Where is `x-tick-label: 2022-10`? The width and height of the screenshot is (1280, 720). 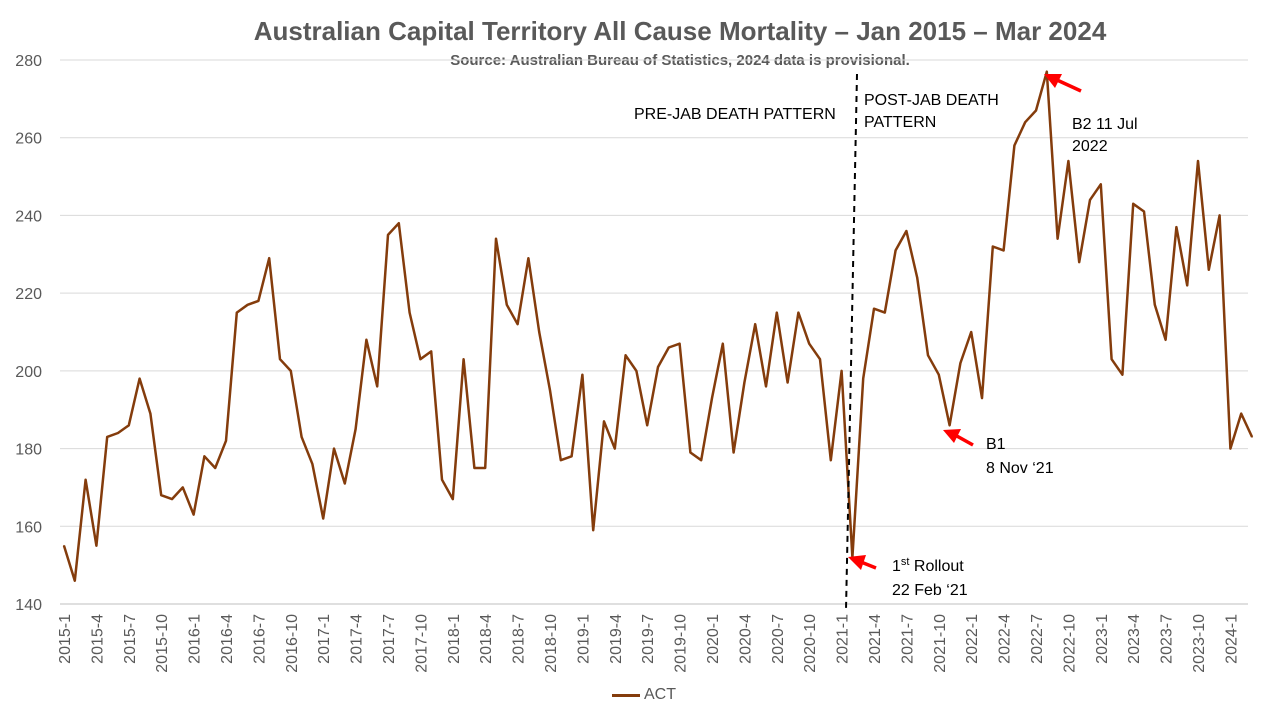
x-tick-label: 2022-10 is located at coordinates (1069, 643).